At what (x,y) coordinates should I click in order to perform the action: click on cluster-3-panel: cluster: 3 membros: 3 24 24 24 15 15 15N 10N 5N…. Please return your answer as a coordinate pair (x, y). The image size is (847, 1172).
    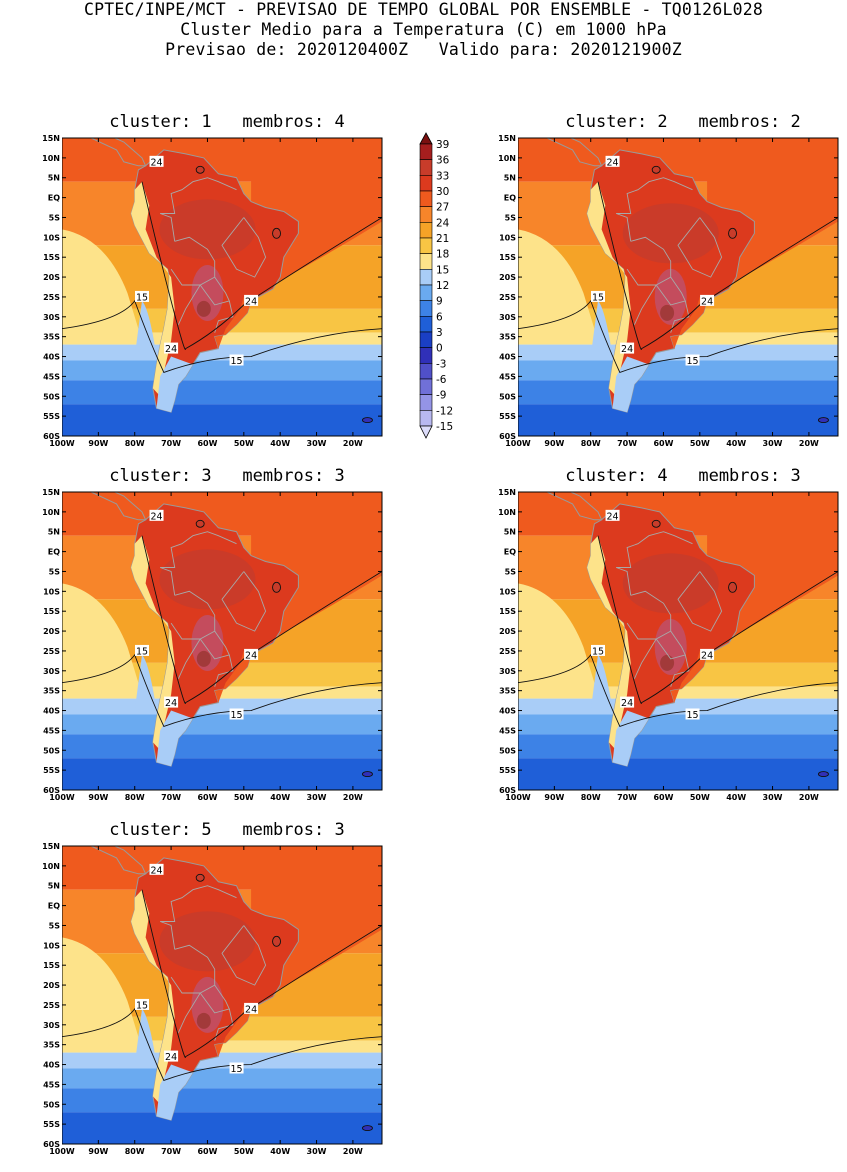
    Looking at the image, I should click on (217, 636).